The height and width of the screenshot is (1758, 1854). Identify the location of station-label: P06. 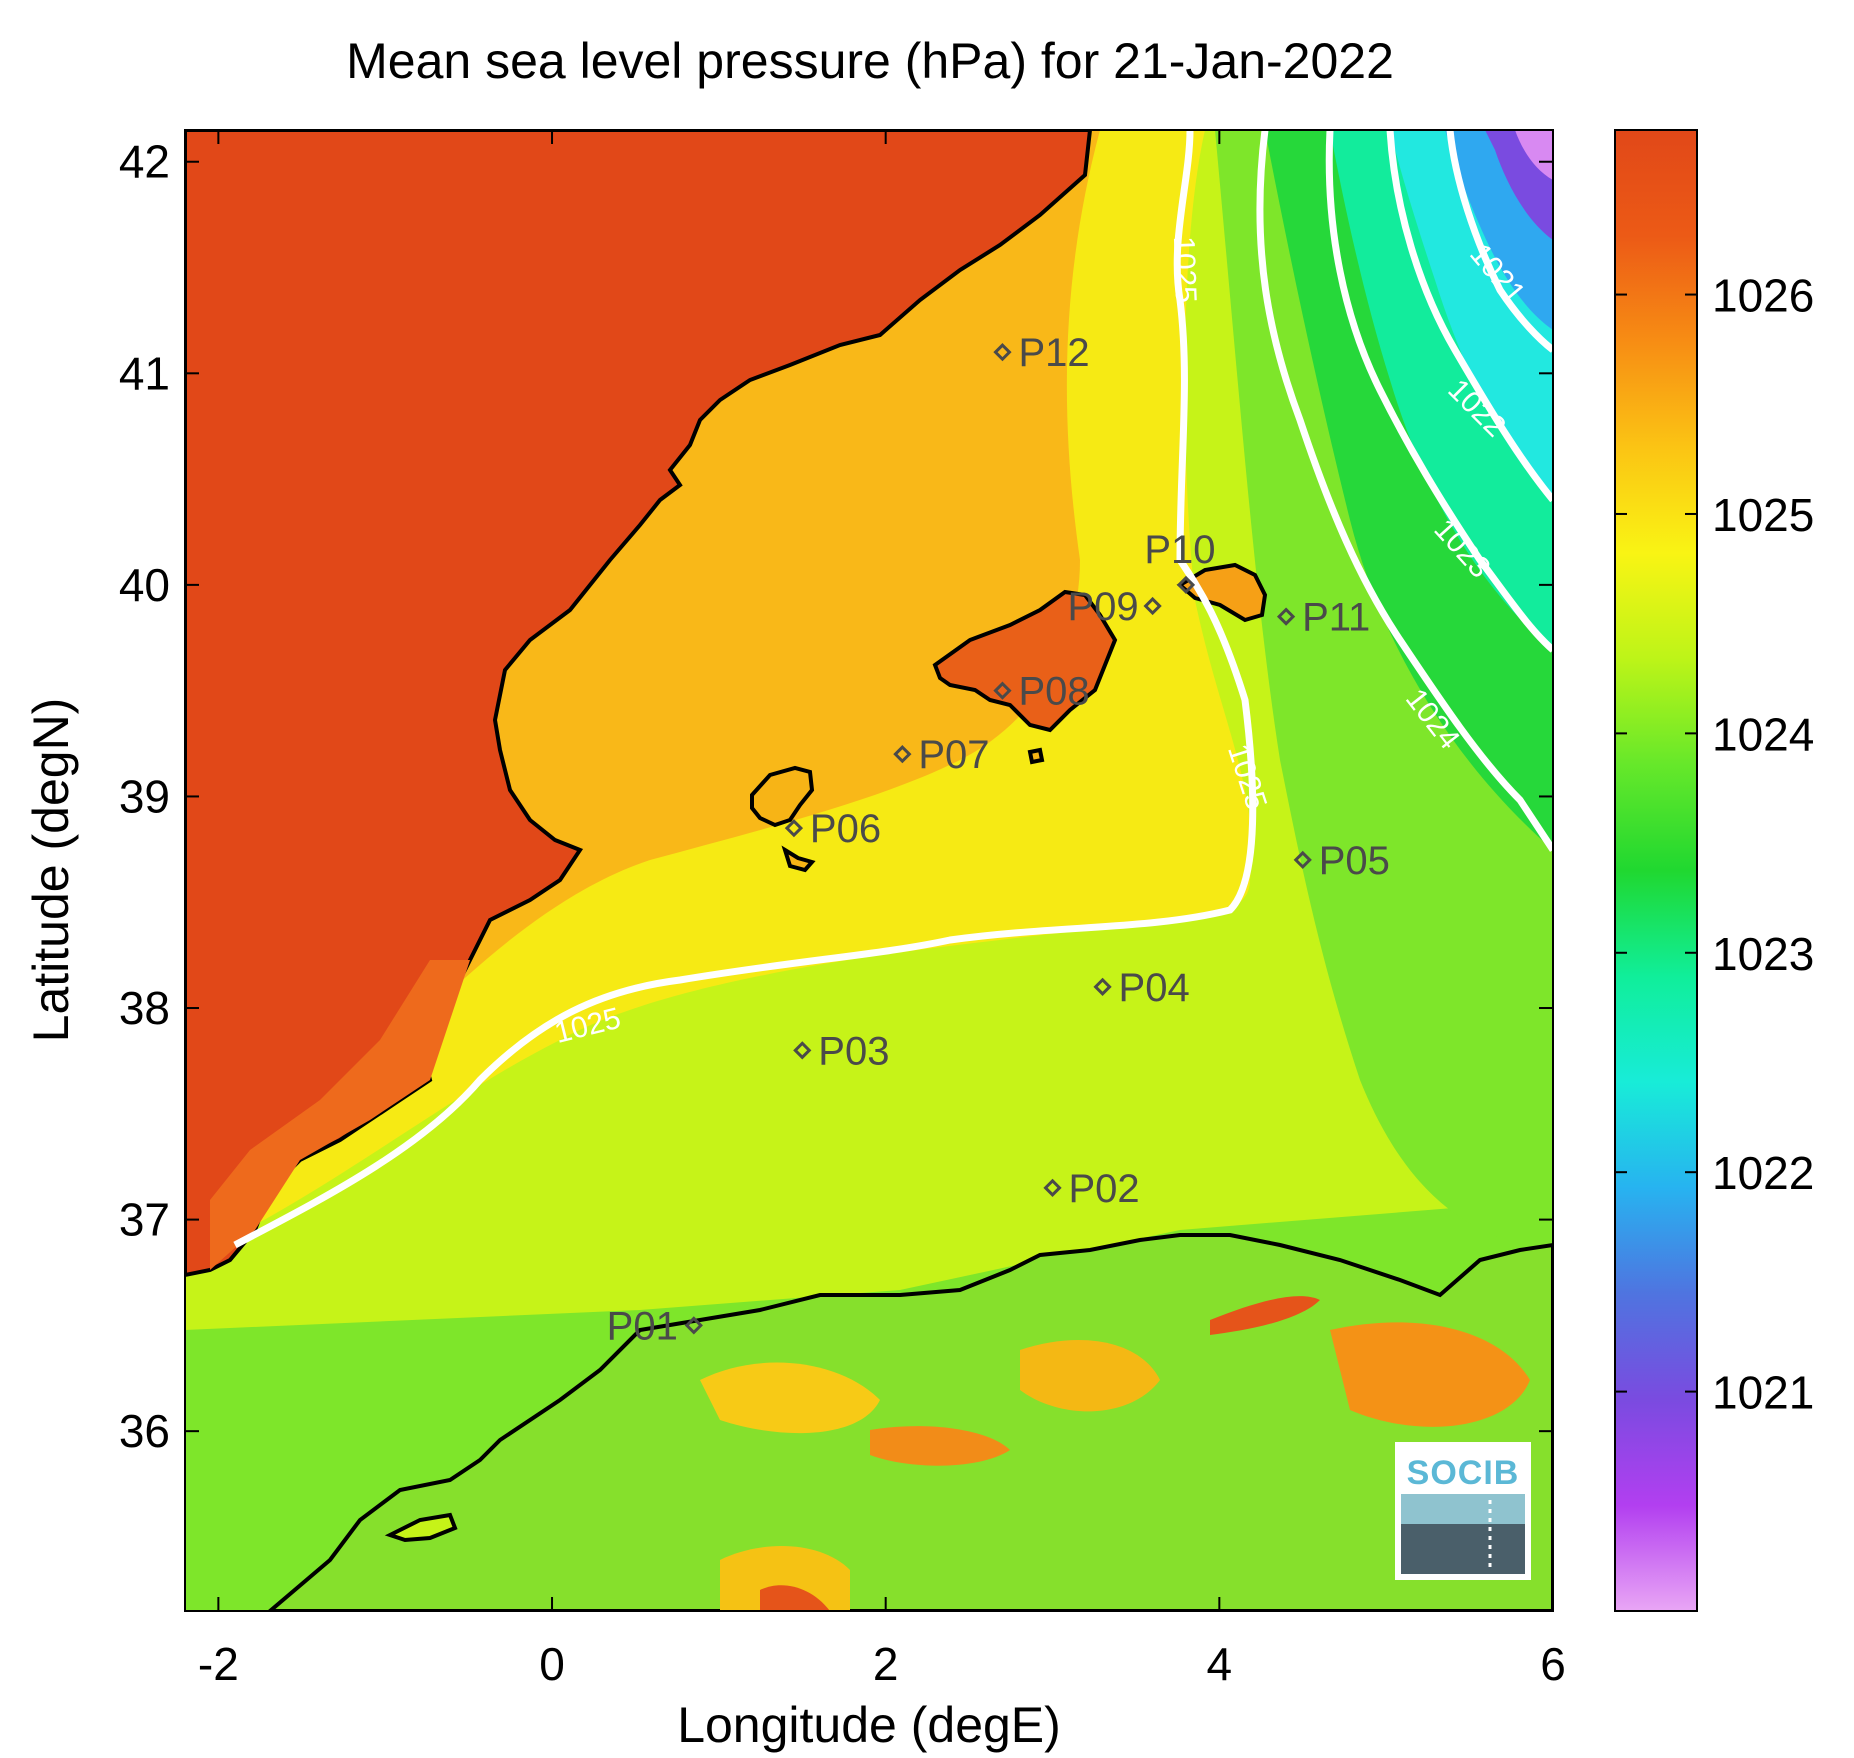
(845, 829).